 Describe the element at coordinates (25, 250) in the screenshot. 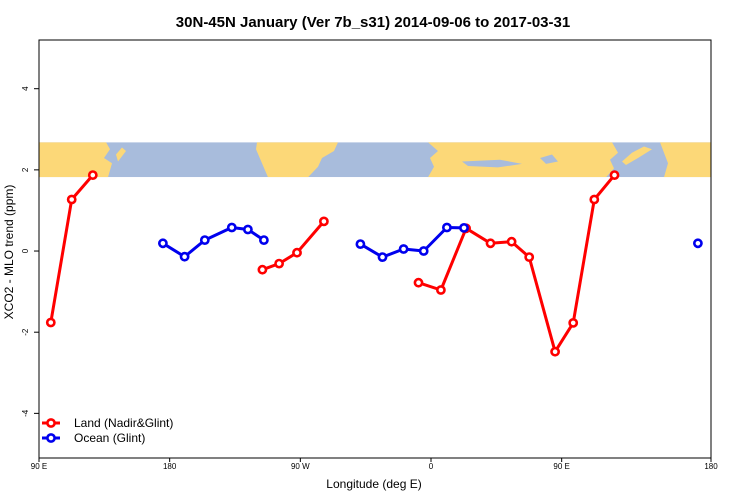

I see `y-tick-label: 0` at that location.